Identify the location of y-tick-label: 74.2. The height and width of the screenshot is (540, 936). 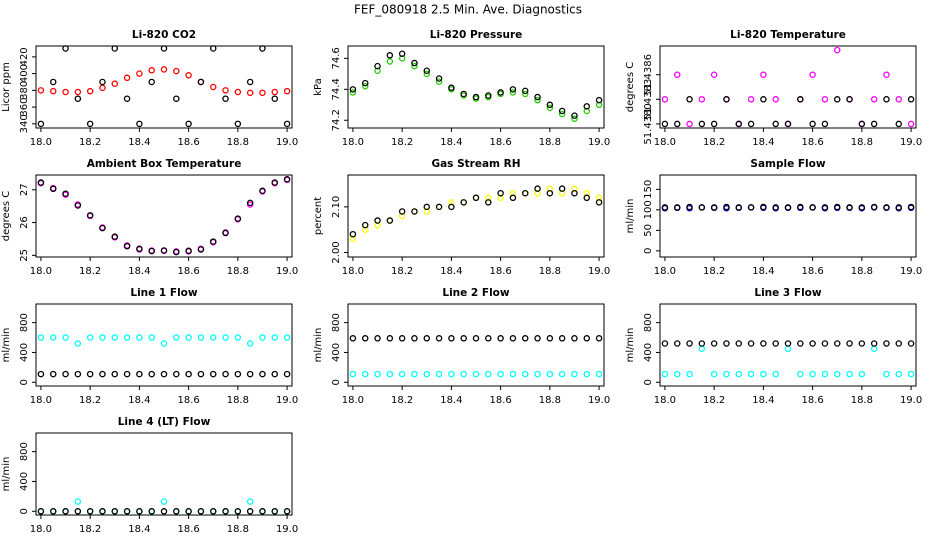
(336, 120).